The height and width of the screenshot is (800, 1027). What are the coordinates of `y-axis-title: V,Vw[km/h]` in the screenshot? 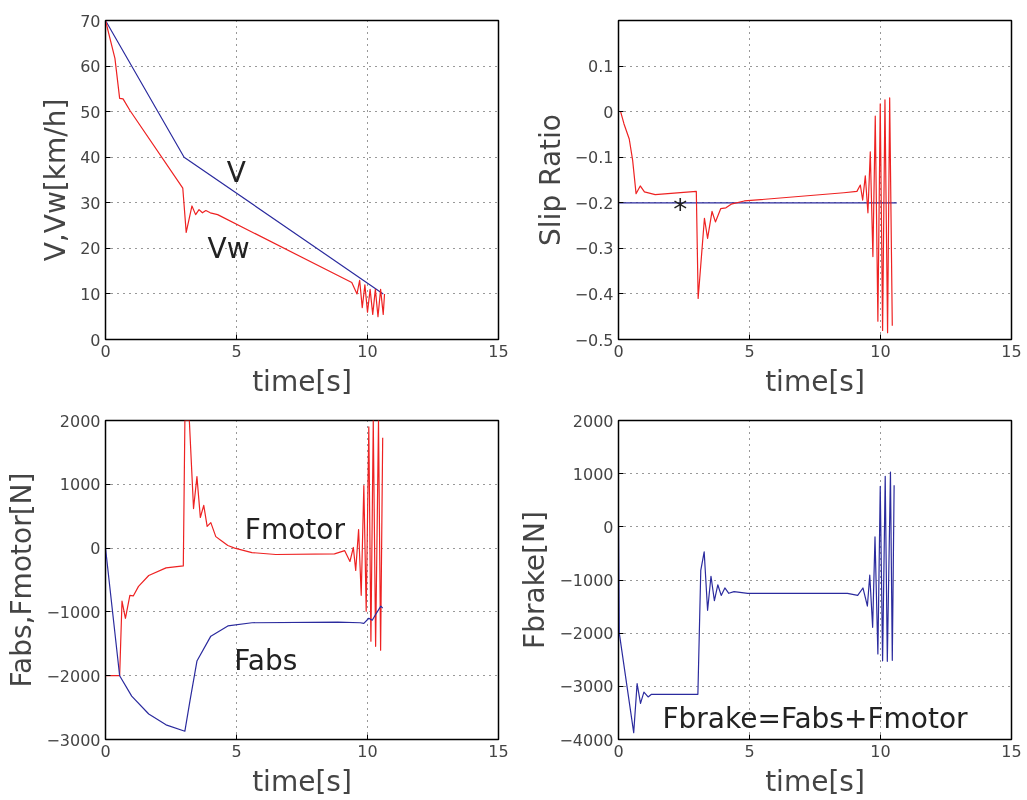 It's located at (56, 180).